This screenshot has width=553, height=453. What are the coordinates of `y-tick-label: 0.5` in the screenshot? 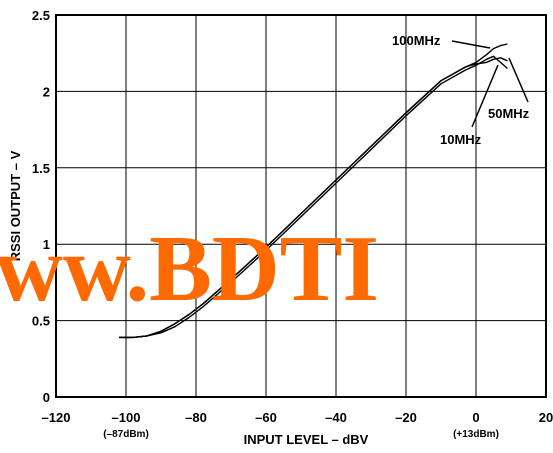 It's located at (41, 321).